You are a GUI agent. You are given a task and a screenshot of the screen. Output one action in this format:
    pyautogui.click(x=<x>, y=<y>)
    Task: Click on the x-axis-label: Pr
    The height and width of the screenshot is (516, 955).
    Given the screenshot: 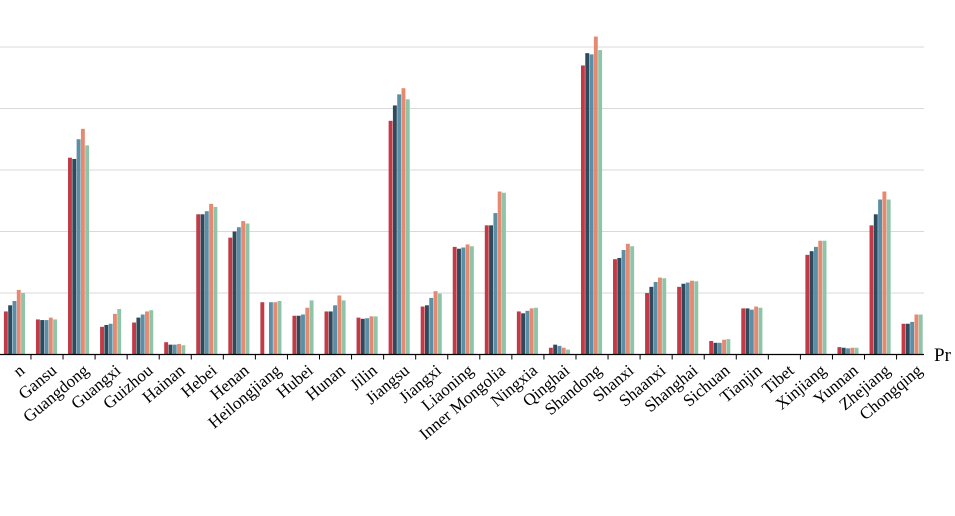 What is the action you would take?
    pyautogui.click(x=943, y=355)
    